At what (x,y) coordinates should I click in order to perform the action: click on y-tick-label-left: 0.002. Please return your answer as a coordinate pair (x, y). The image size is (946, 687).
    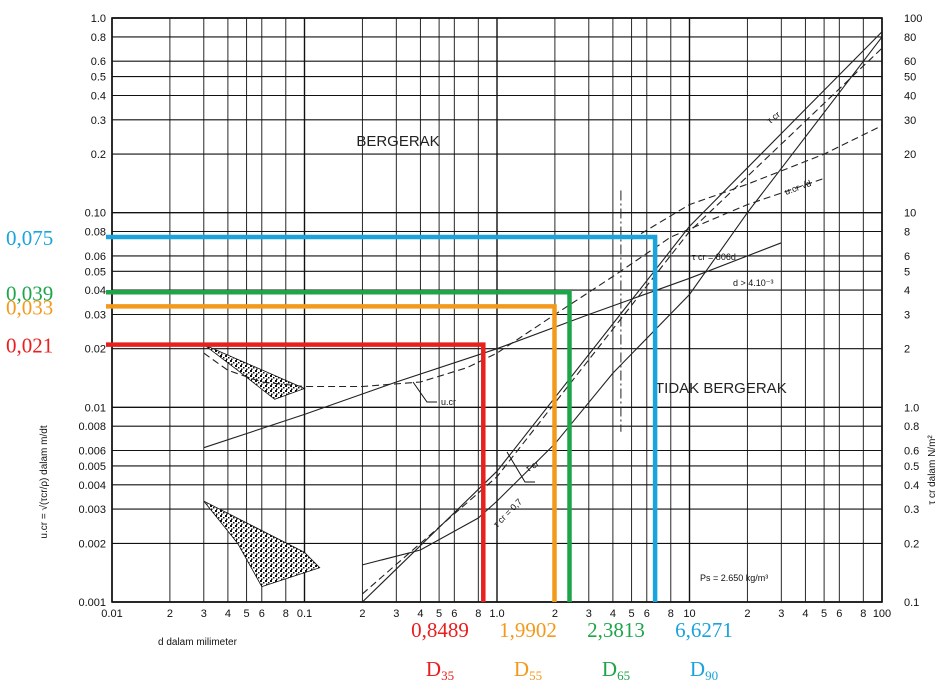
    Looking at the image, I should click on (92, 544).